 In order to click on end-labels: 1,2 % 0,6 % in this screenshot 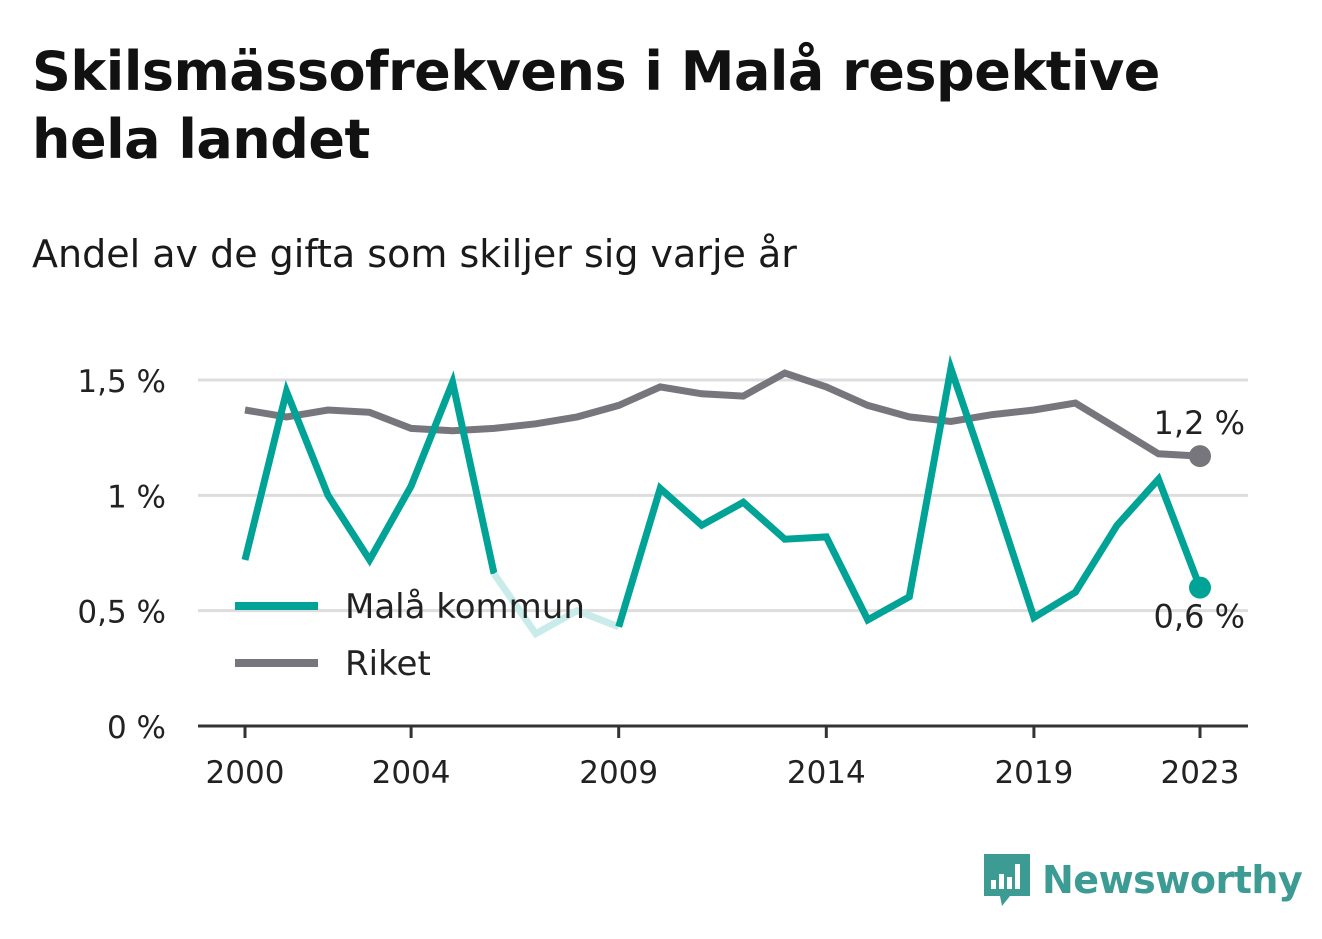, I will do `click(1199, 519)`.